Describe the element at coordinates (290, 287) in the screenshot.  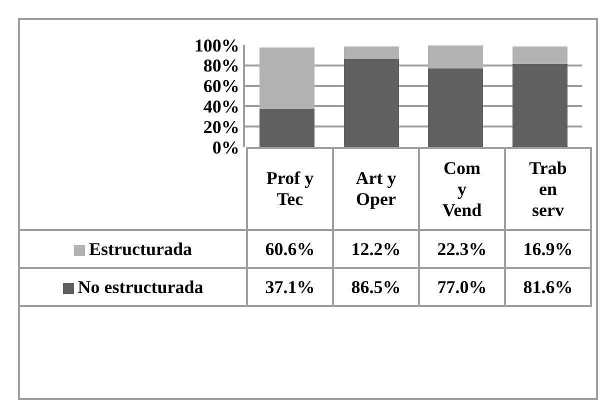
I see `data-label: 37.1%` at that location.